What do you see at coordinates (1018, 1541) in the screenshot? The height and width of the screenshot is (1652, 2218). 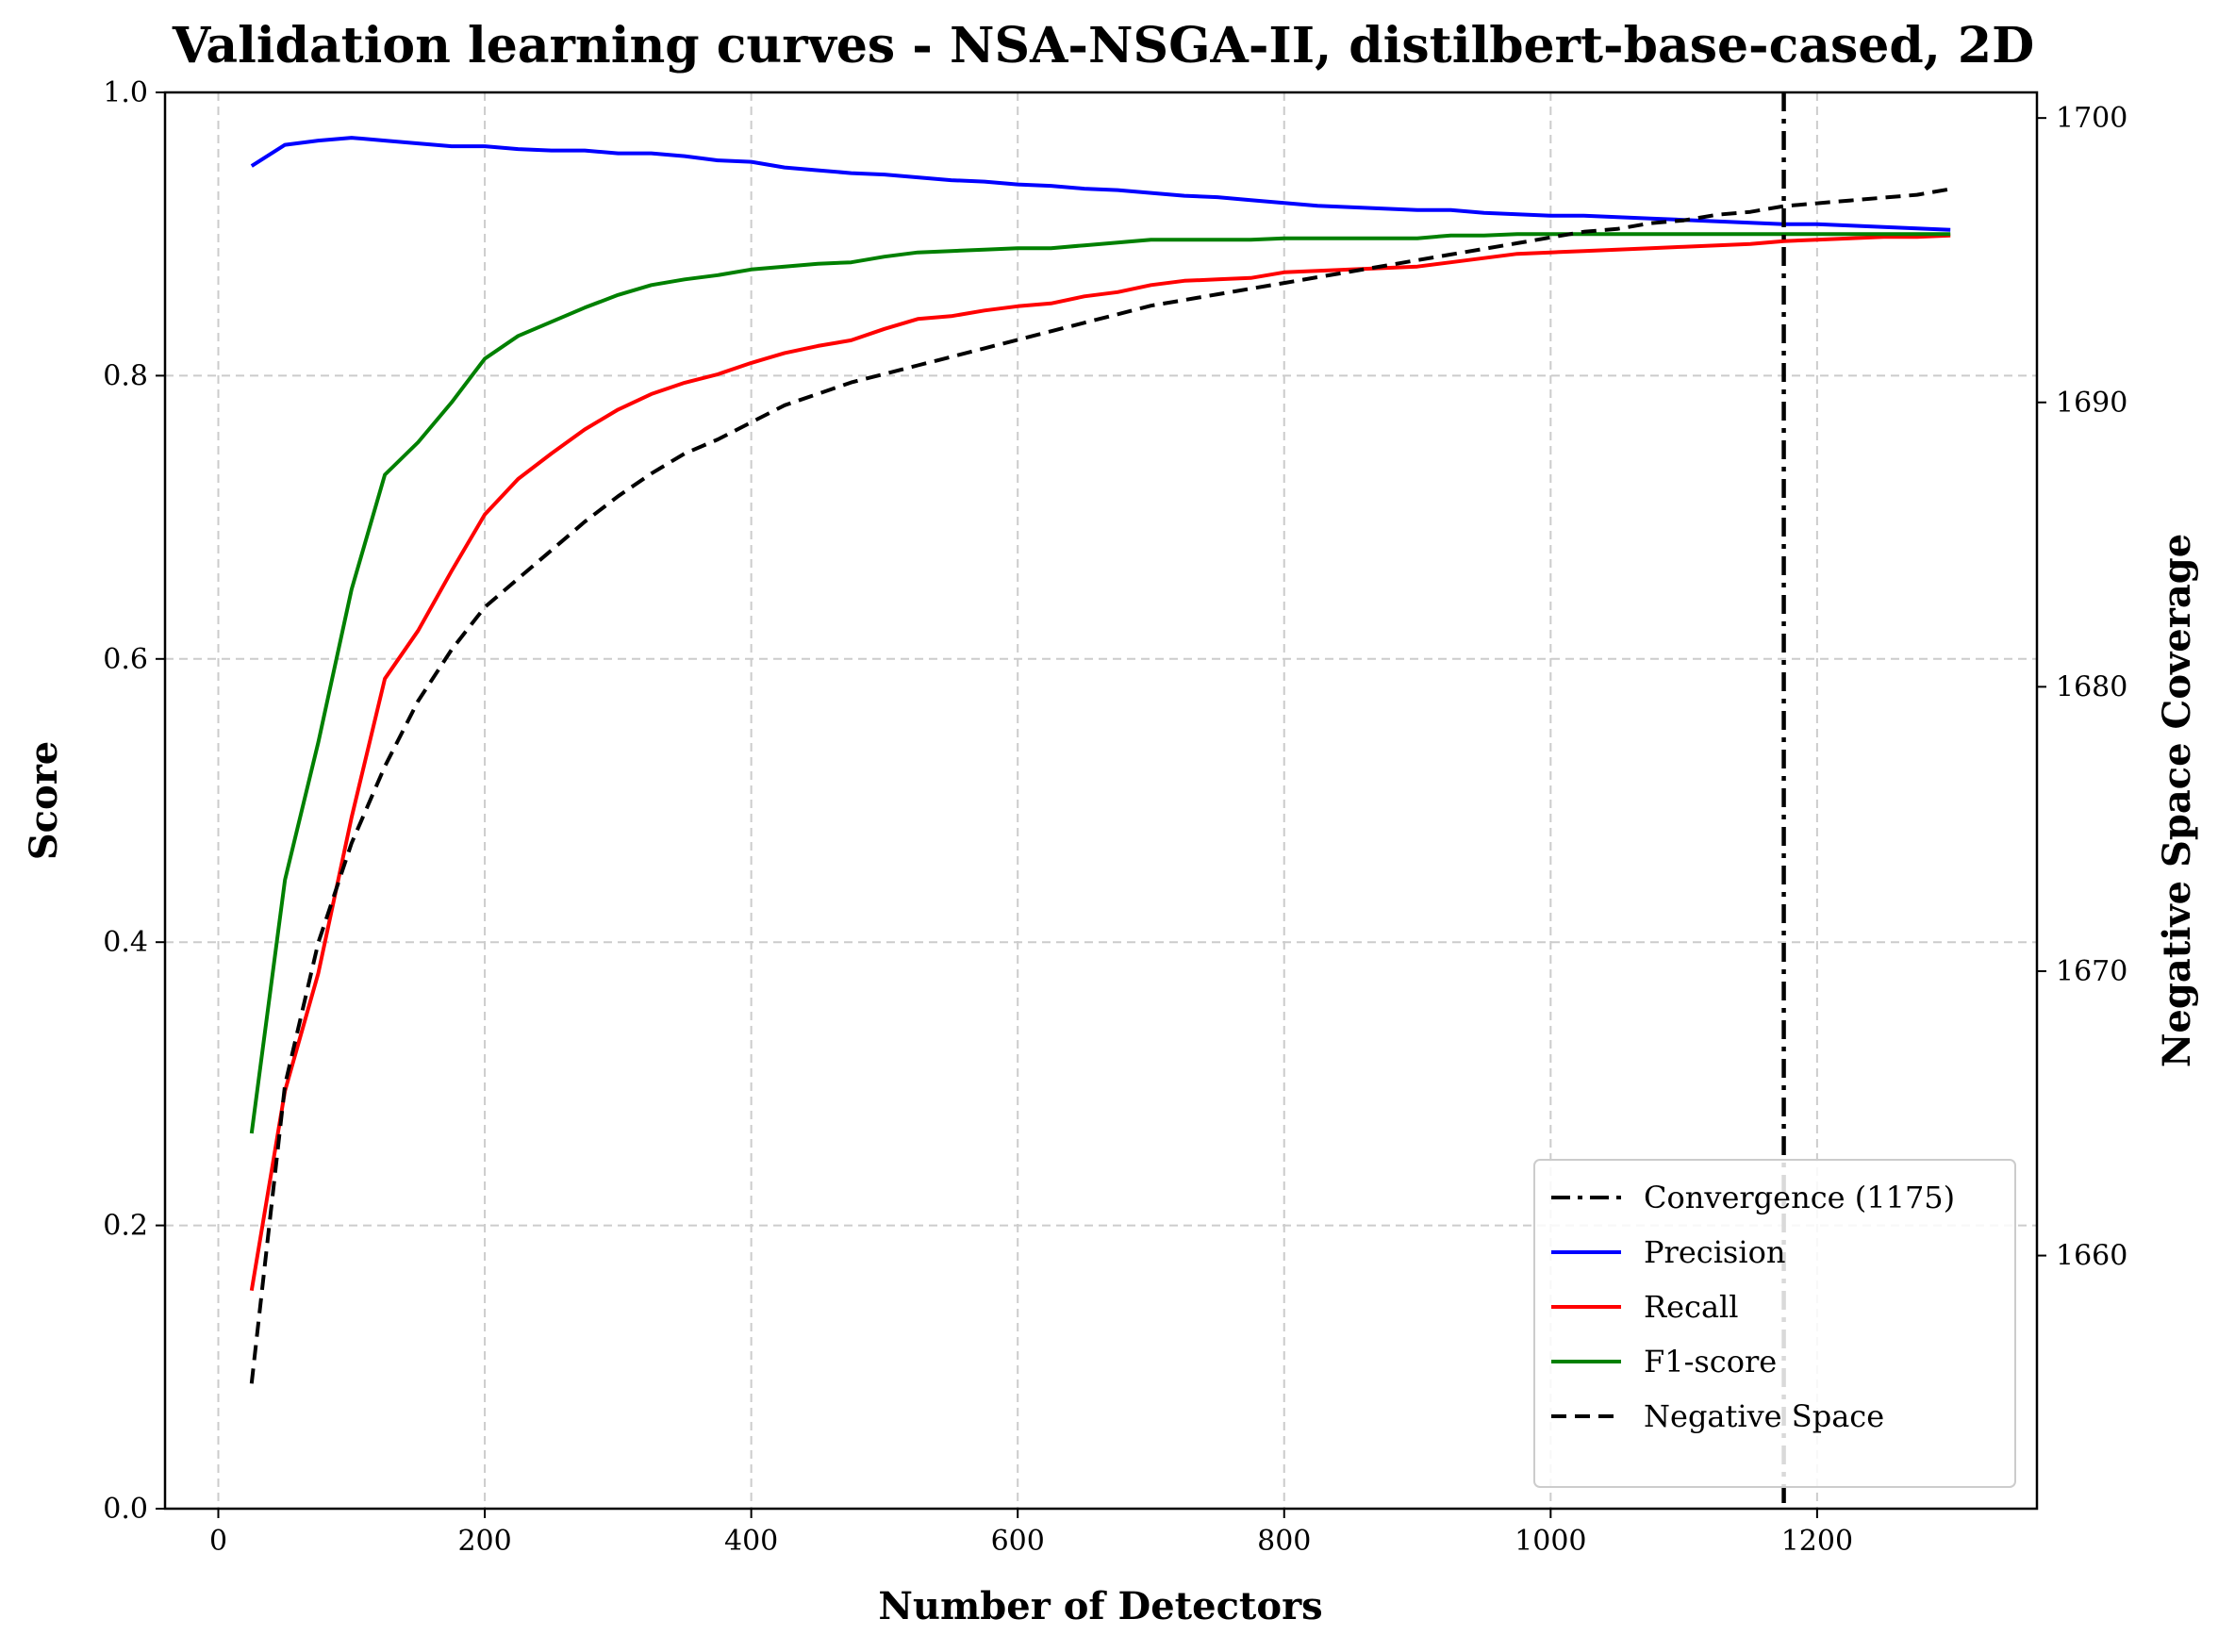 I see `x-tick-label: 600` at bounding box center [1018, 1541].